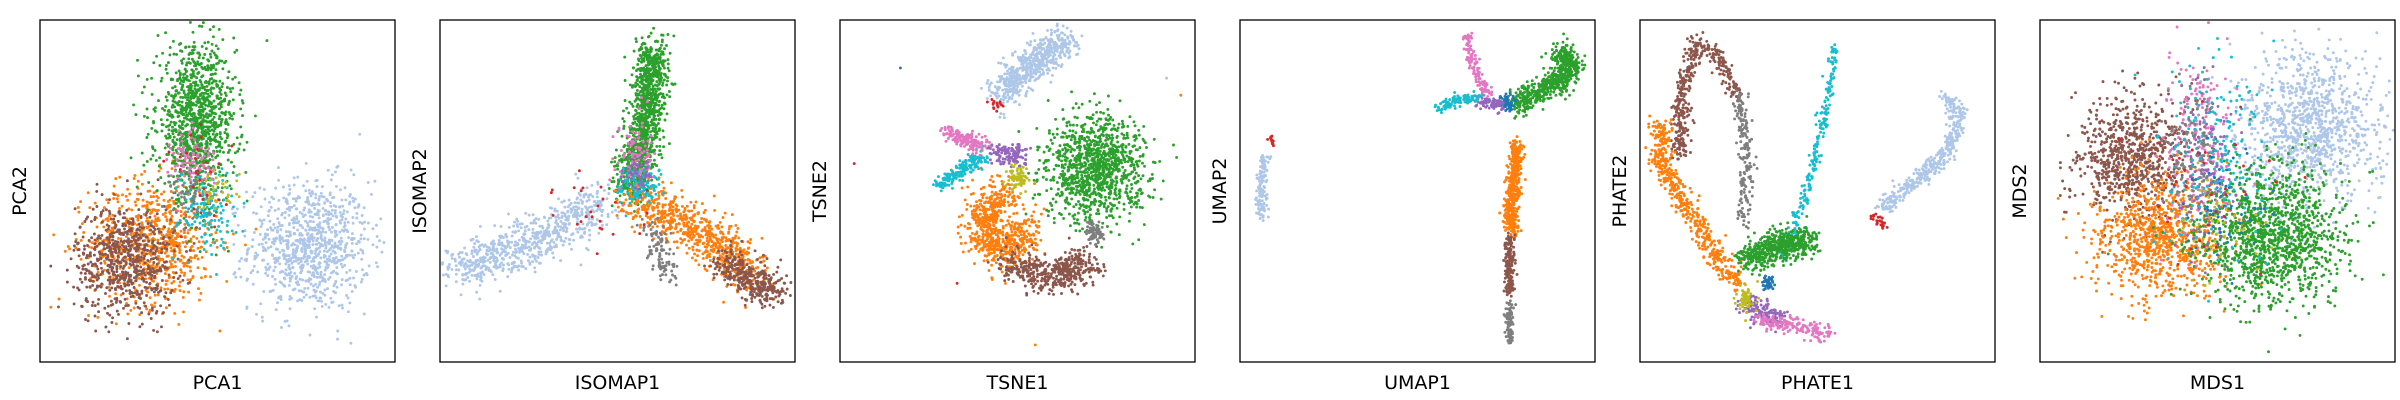 The image size is (2400, 400). What do you see at coordinates (187, 221) in the screenshot?
I see `scatter-point-cyan` at bounding box center [187, 221].